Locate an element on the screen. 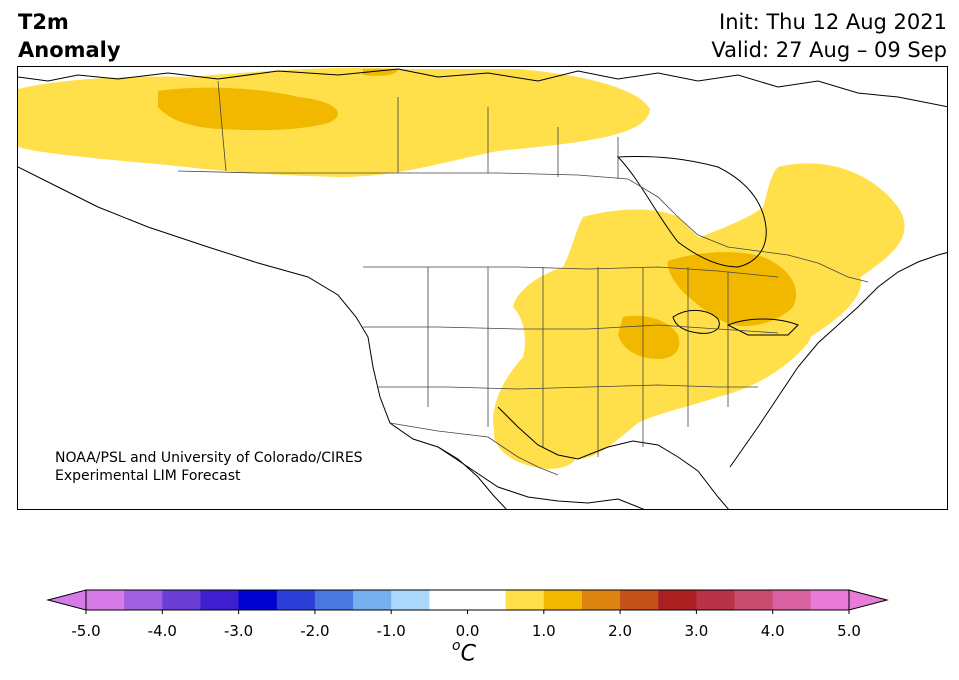  colorbar-tick-label-5: 0.0 is located at coordinates (468, 631).